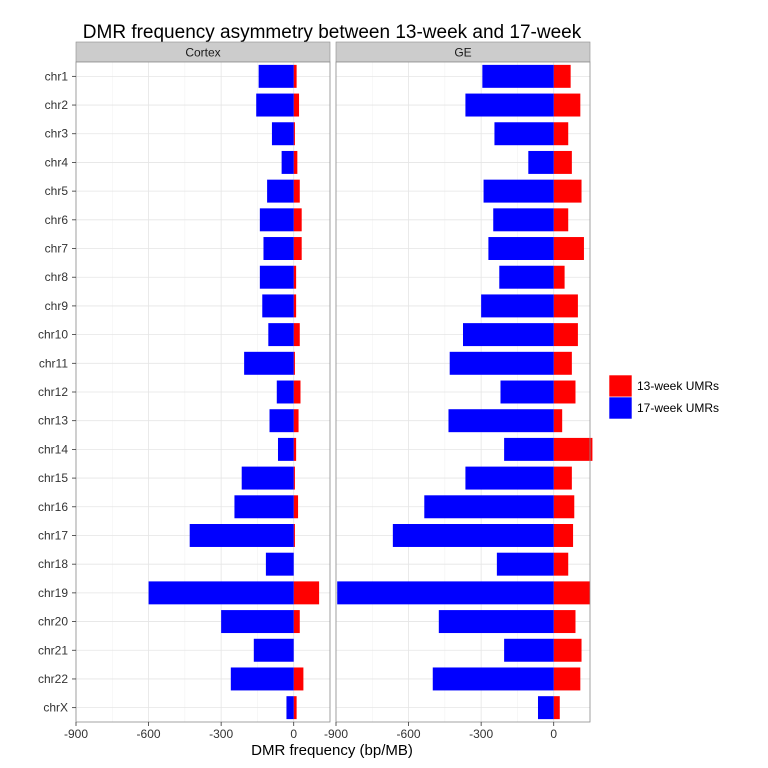 This screenshot has width=768, height=768. I want to click on y-tick-label: chr13, so click(53, 421).